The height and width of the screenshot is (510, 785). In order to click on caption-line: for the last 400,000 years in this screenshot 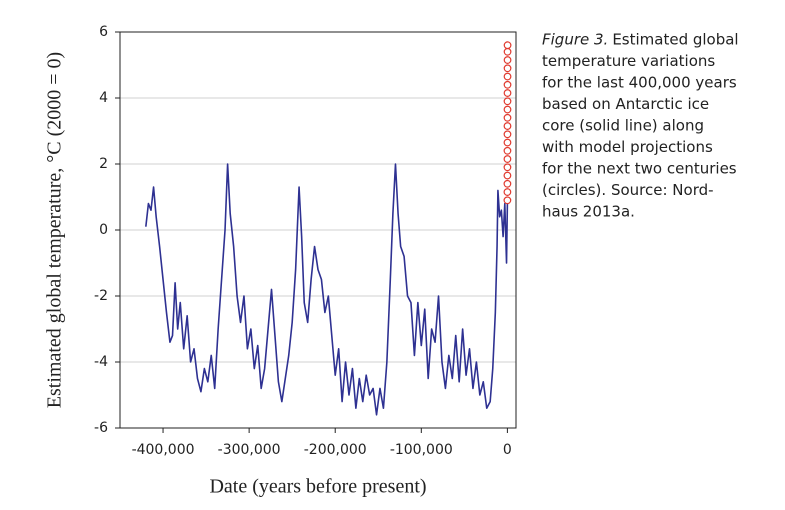, I will do `click(639, 83)`.